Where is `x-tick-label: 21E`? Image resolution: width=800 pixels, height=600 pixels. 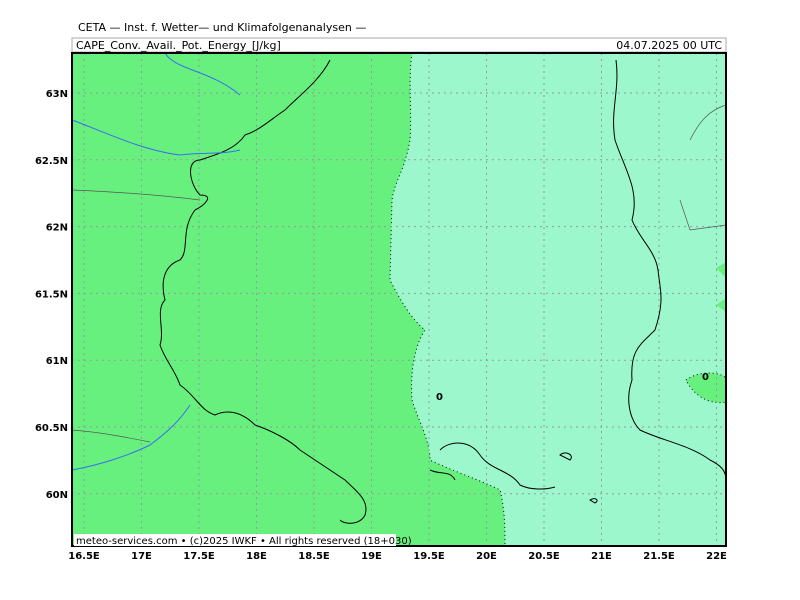
x-tick-label: 21E is located at coordinates (601, 556).